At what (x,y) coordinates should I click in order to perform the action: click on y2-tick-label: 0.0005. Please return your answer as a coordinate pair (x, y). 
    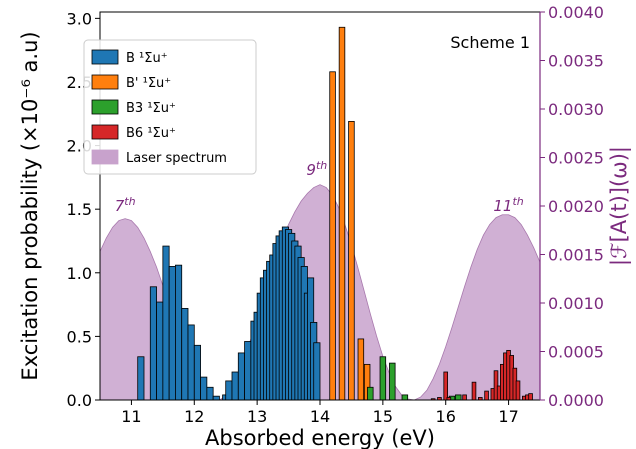
    Looking at the image, I should click on (576, 352).